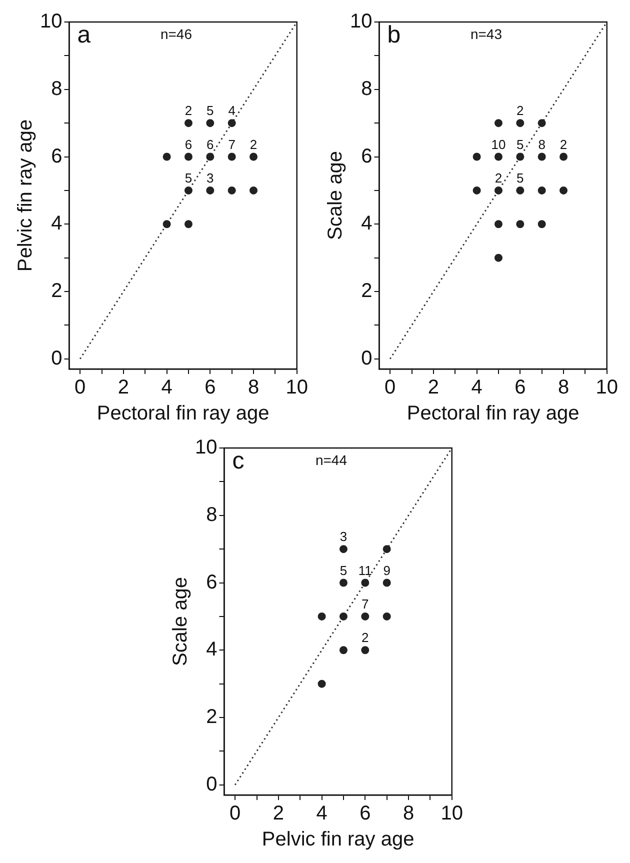 This screenshot has width=630, height=863. What do you see at coordinates (542, 144) in the screenshot?
I see `annotation: 8` at bounding box center [542, 144].